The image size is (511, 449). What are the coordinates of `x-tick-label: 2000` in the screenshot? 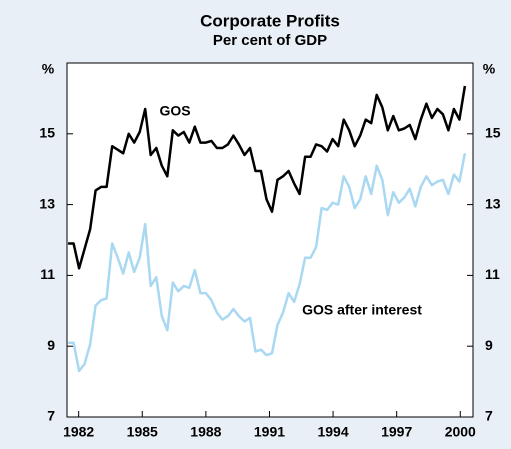 It's located at (460, 432).